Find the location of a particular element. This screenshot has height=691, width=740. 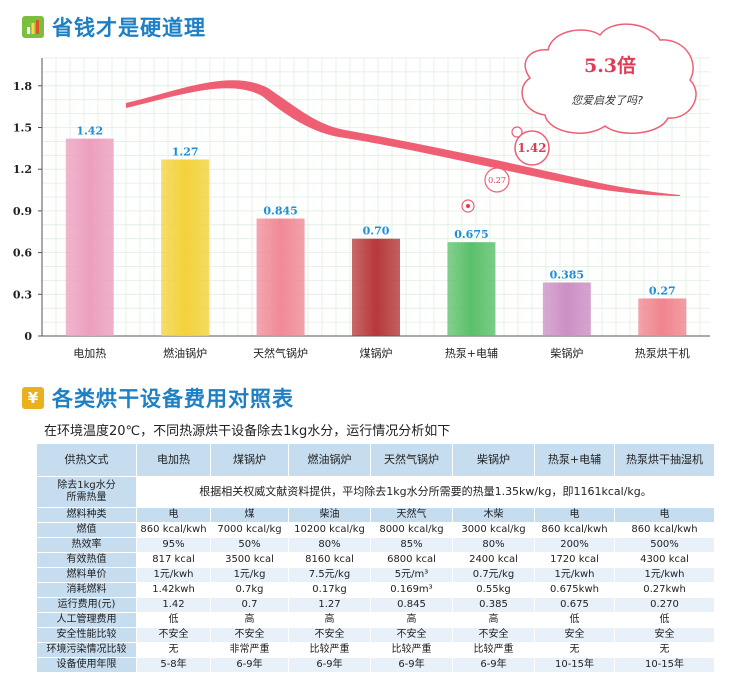

table-cell: 0.7元/kg is located at coordinates (493, 575).